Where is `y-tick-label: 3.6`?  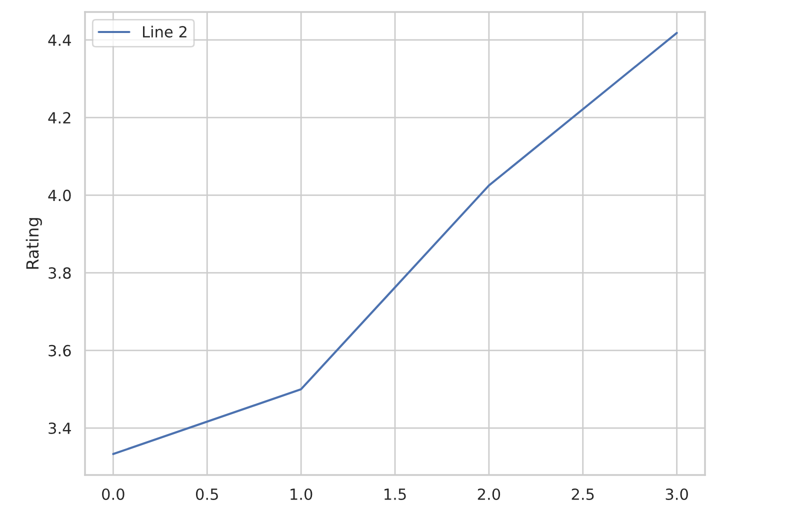 y-tick-label: 3.6 is located at coordinates (59, 350).